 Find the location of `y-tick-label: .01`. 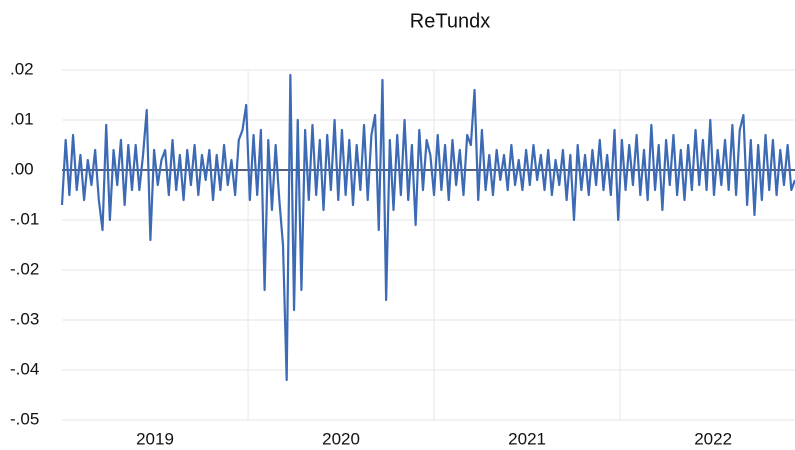

y-tick-label: .01 is located at coordinates (22, 118).